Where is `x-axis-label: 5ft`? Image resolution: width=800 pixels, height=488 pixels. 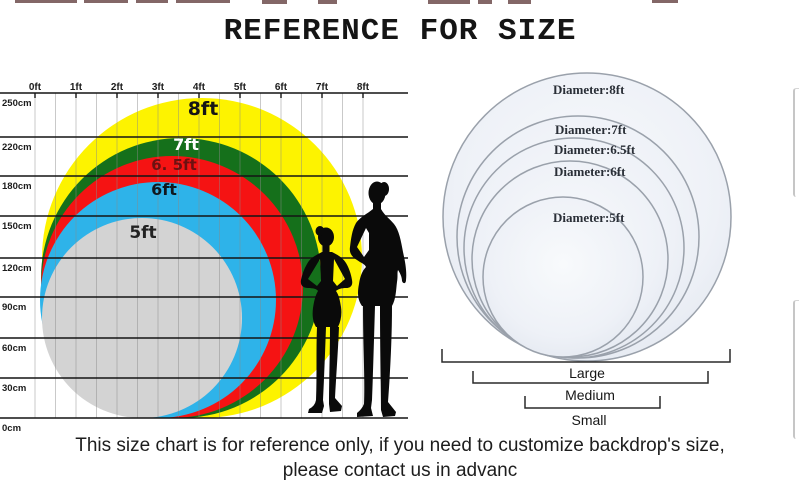 x-axis-label: 5ft is located at coordinates (240, 87).